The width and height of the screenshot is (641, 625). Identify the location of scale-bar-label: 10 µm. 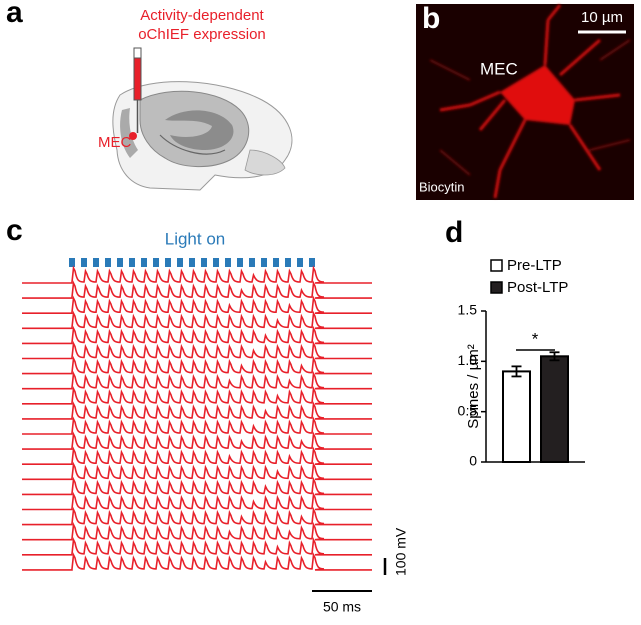
(602, 17).